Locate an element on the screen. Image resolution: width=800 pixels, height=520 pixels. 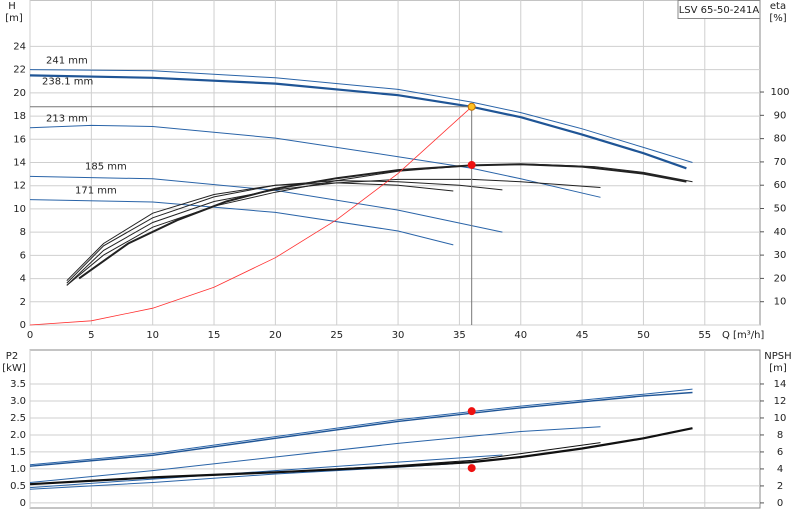
x-tick-label: 20 is located at coordinates (275, 335).